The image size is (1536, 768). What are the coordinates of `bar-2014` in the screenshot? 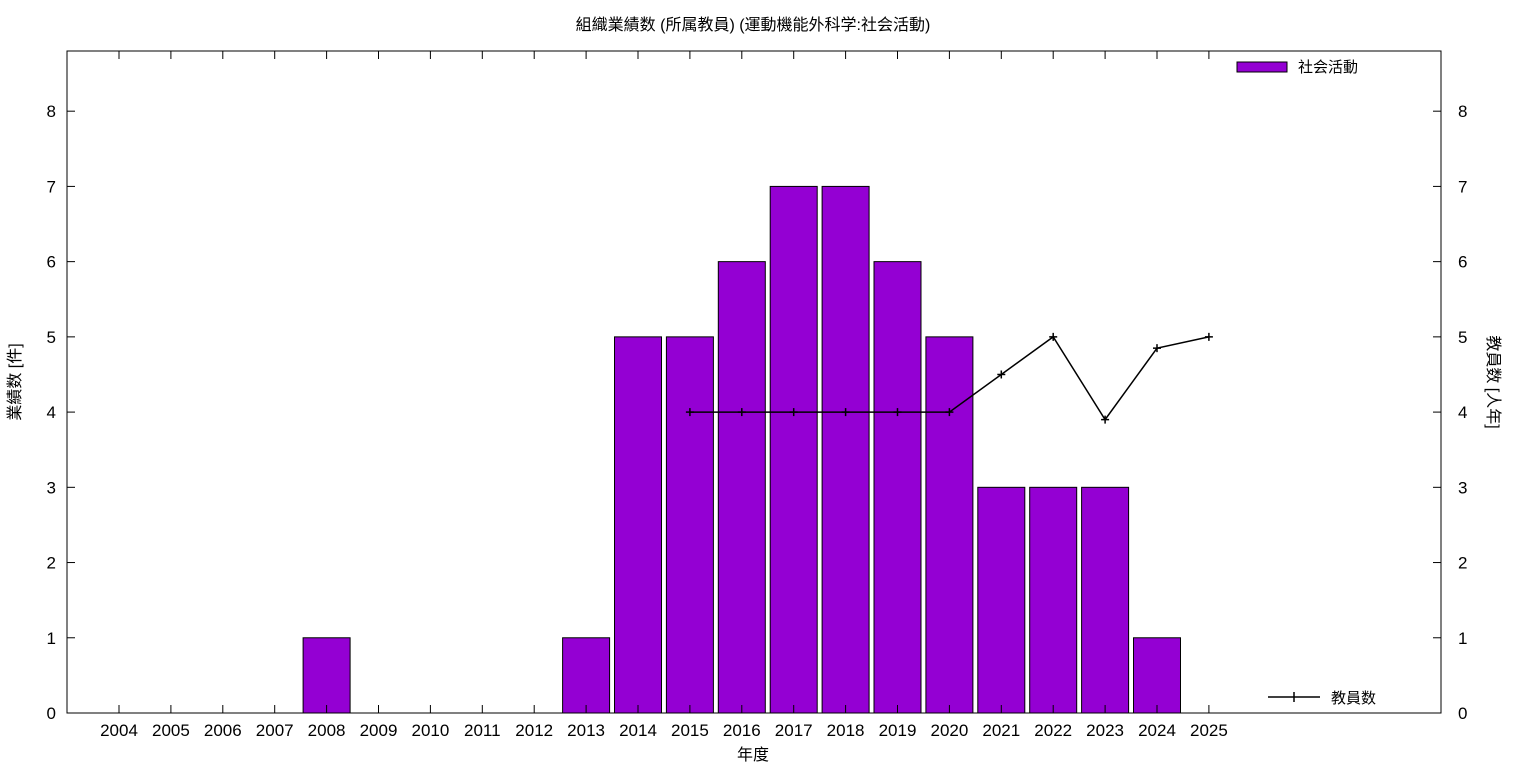 It's located at (638, 525).